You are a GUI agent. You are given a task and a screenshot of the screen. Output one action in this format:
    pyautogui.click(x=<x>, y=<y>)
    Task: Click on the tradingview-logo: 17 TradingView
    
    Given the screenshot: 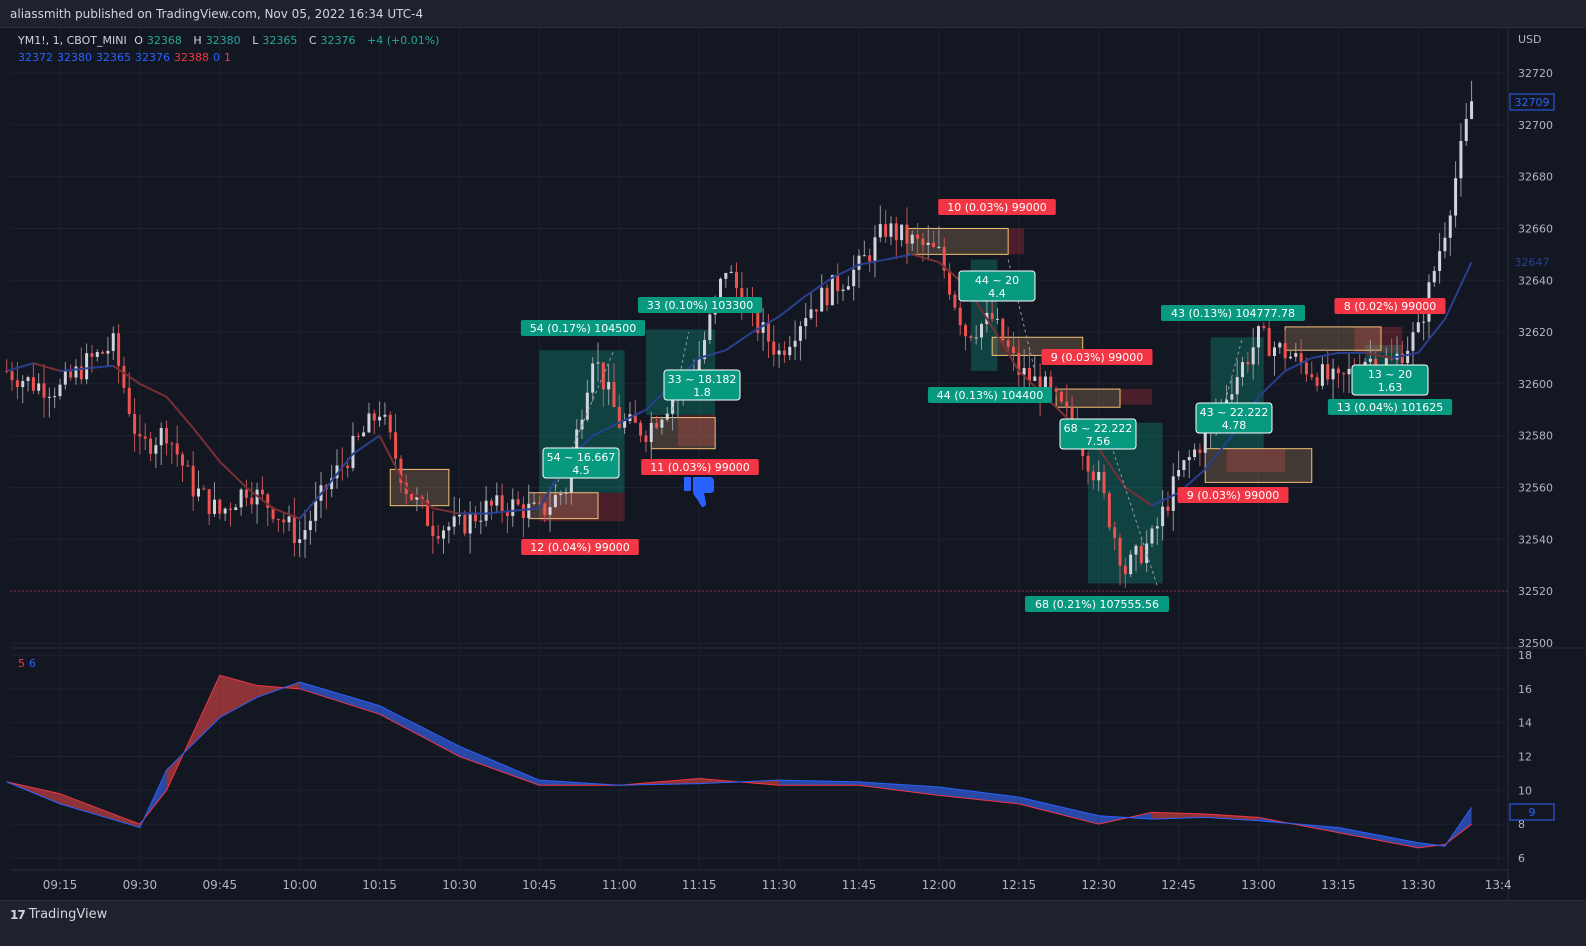 What is the action you would take?
    pyautogui.click(x=58, y=914)
    